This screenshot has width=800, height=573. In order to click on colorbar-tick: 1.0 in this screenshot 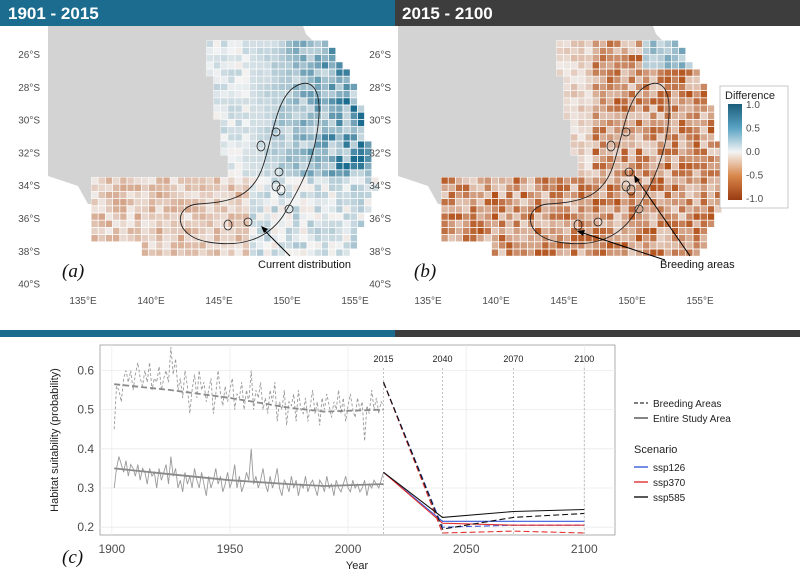, I will do `click(753, 105)`.